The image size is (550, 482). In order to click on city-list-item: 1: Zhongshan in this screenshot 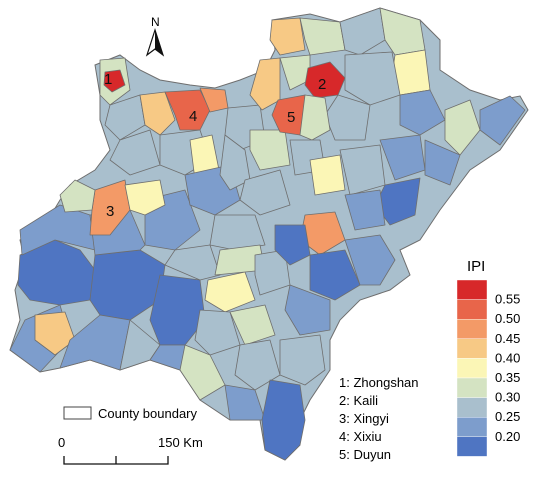, I will do `click(379, 382)`.